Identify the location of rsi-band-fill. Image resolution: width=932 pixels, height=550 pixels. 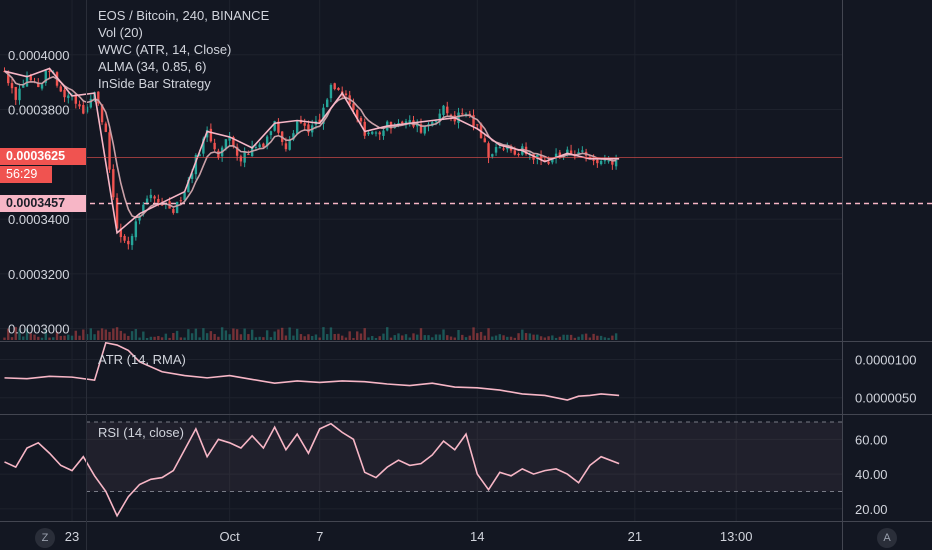
(464, 456).